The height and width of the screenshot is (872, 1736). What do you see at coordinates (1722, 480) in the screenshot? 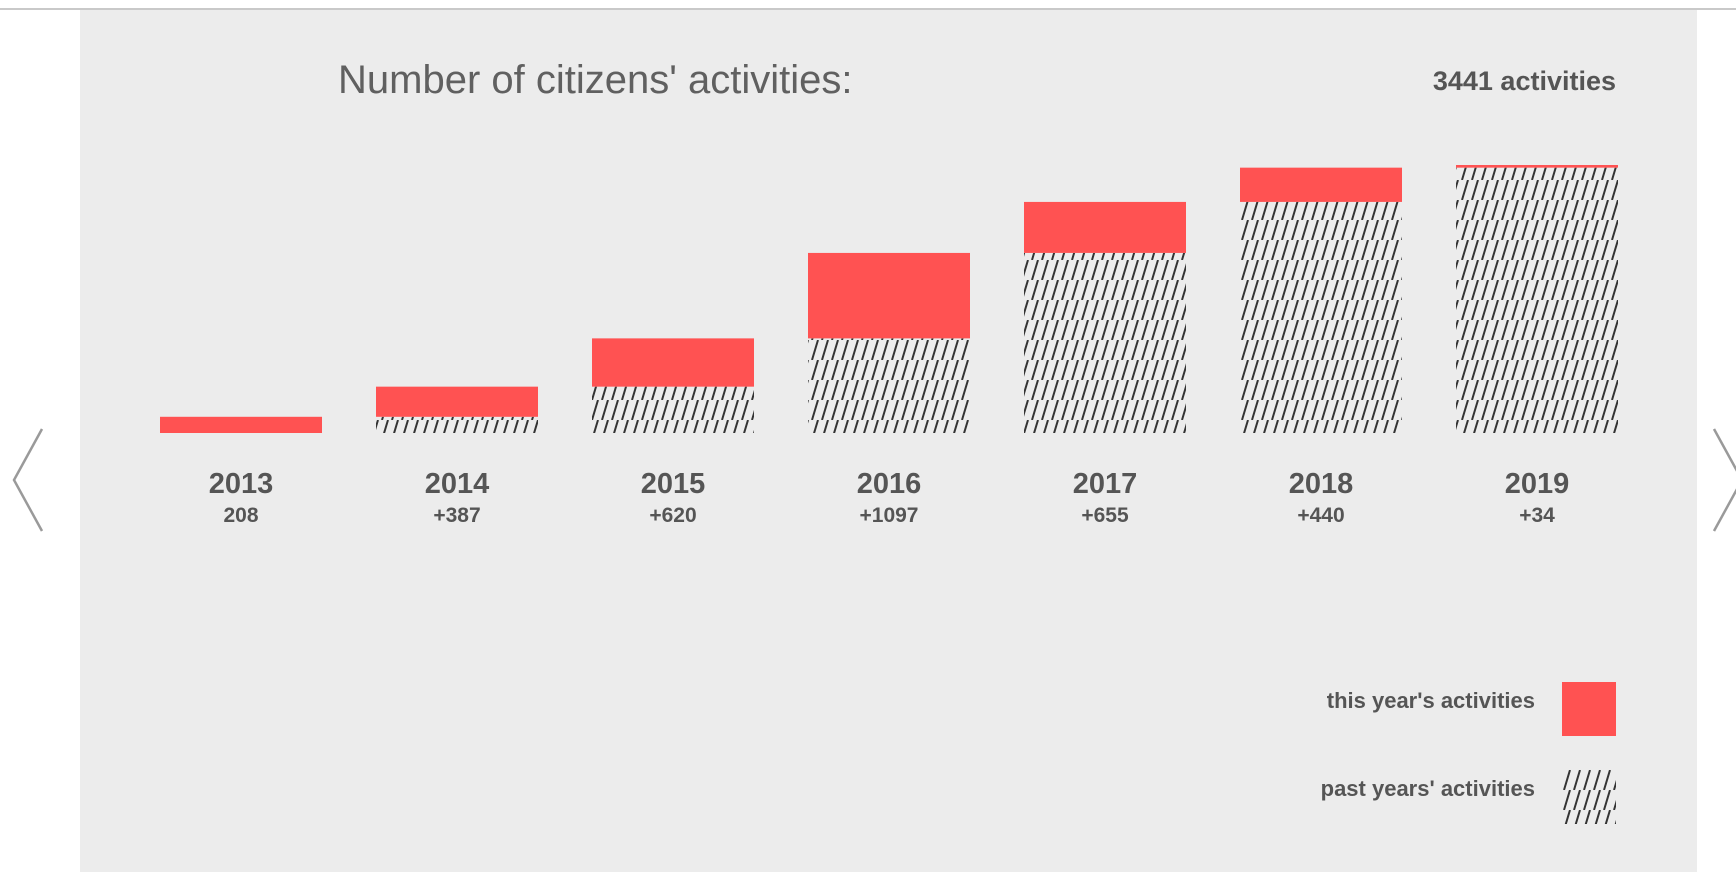
I see `next-arrow-icon` at bounding box center [1722, 480].